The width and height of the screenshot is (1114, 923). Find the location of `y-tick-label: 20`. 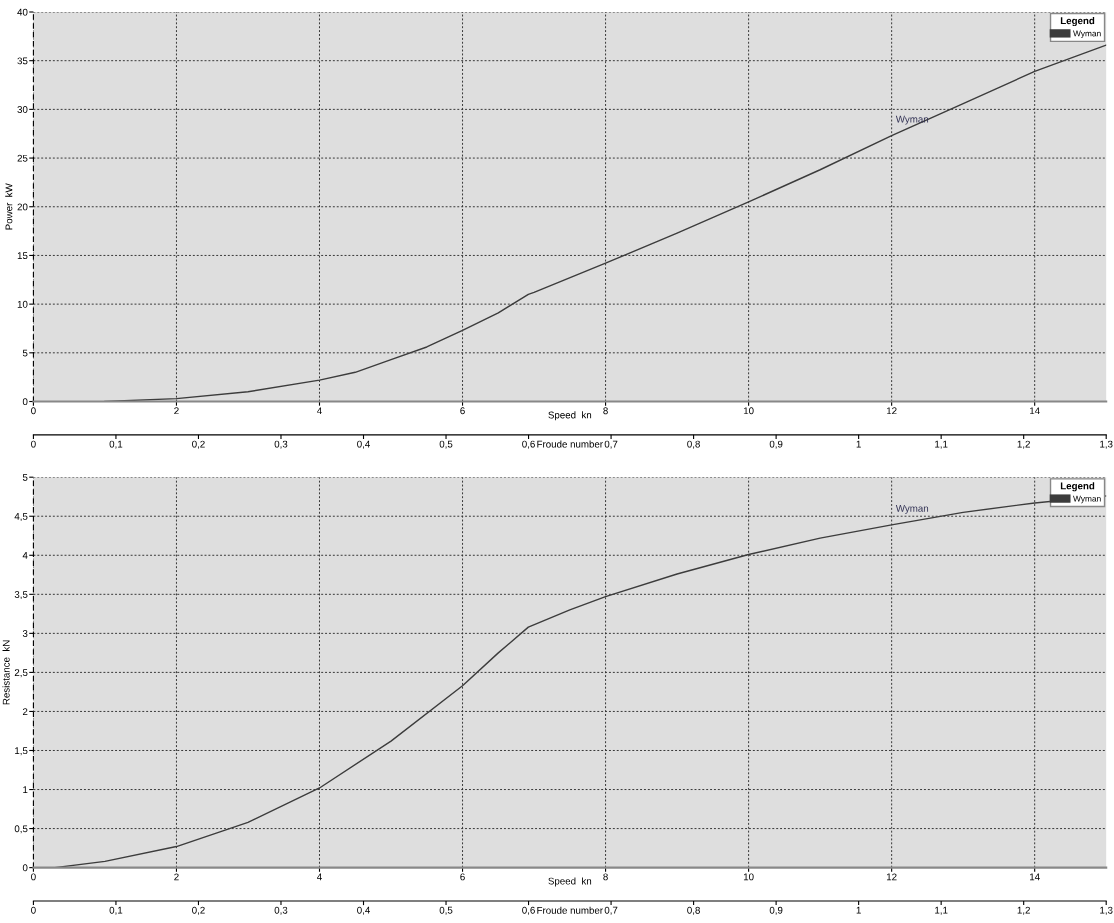

y-tick-label: 20 is located at coordinates (22, 207).